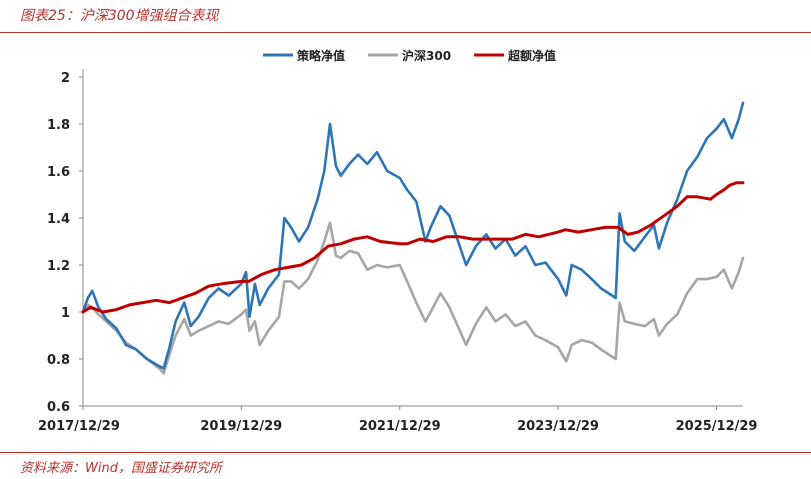 The image size is (811, 479). What do you see at coordinates (531, 55) in the screenshot?
I see `legend-label-2: 超额净值` at bounding box center [531, 55].